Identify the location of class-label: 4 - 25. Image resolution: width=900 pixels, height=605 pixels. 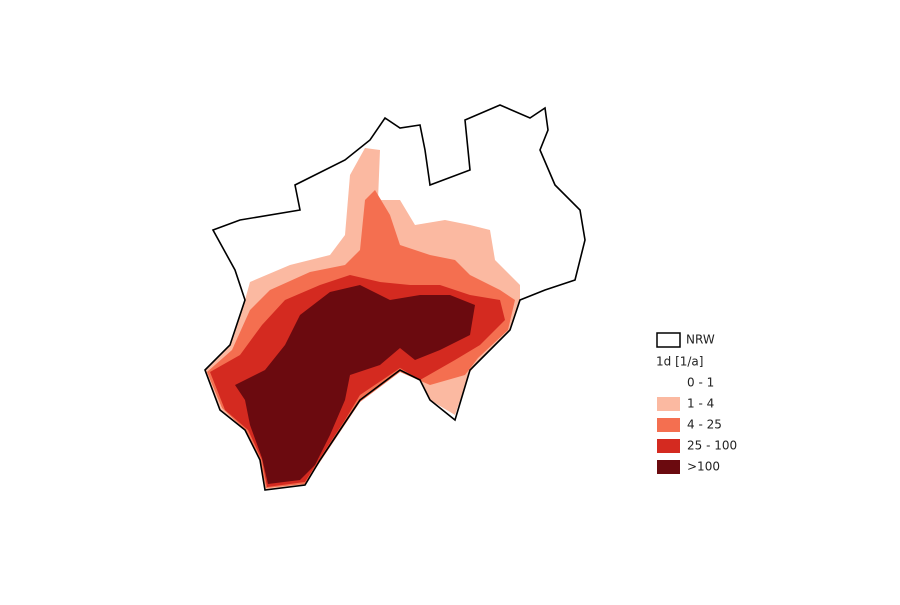
(704, 425).